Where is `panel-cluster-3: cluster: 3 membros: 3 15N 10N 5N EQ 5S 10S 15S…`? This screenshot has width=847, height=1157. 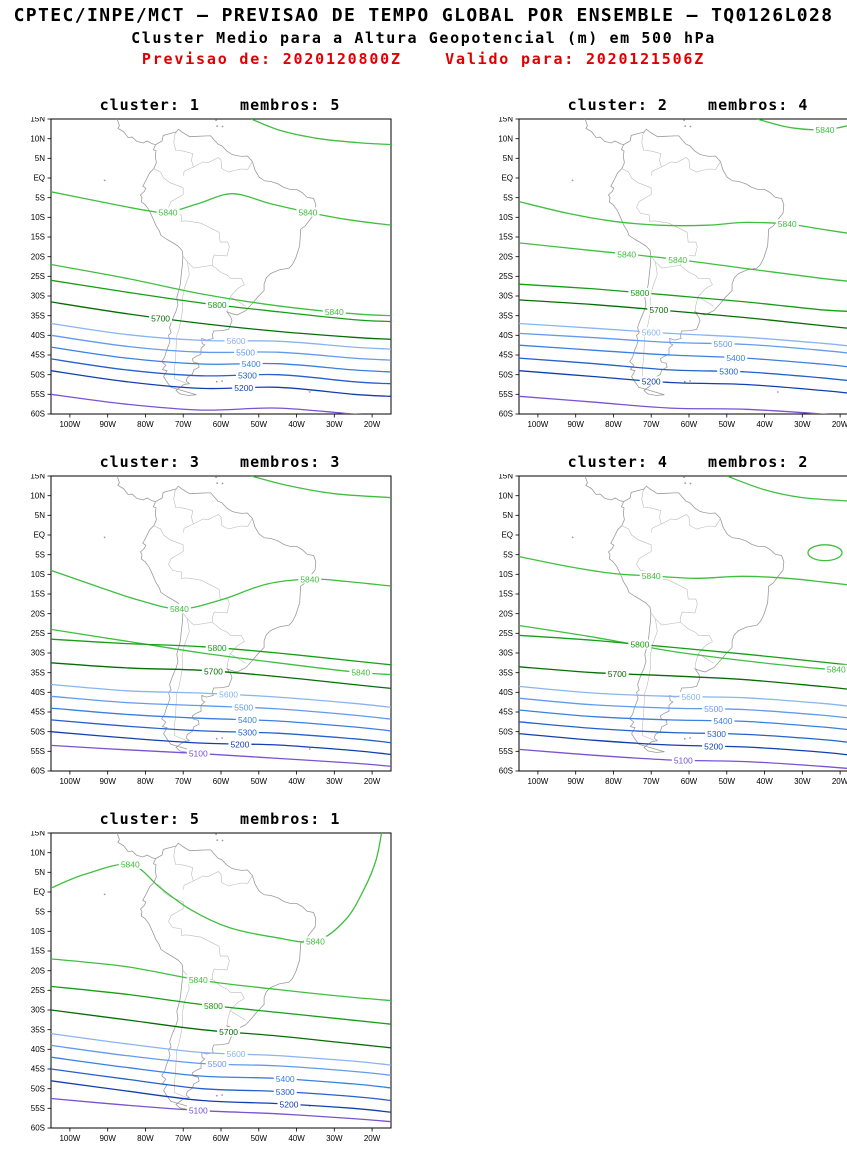
panel-cluster-3: cluster: 3 membros: 3 15N 10N 5N EQ 5S 10S 15S… is located at coordinates (206, 623).